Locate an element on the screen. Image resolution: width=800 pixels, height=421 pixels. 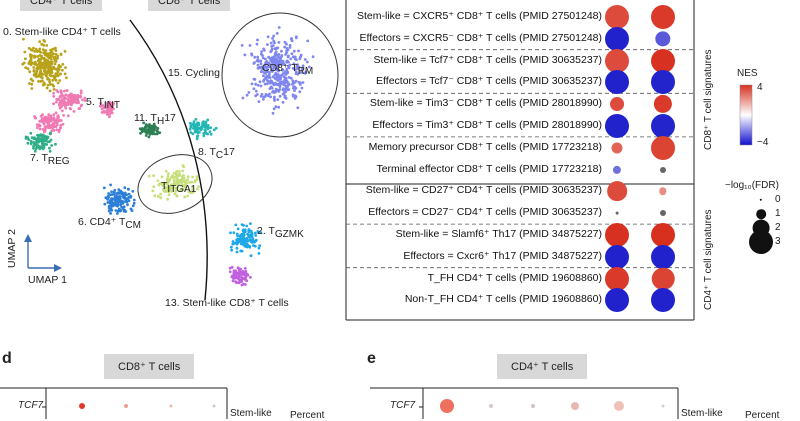
umap-cluster-label: 6. CD4⁺ TCM is located at coordinates (109, 224).